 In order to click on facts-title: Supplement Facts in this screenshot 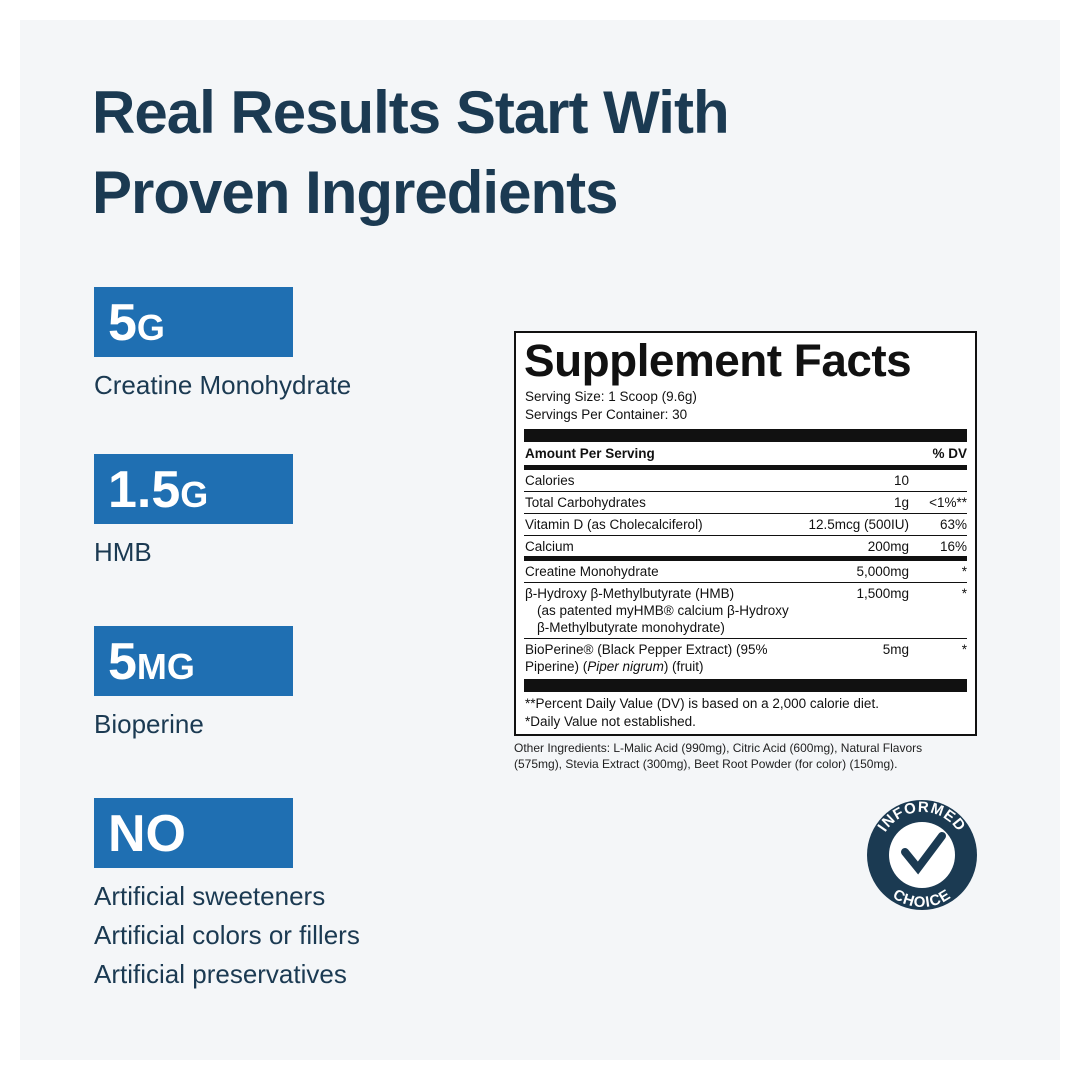, I will do `click(718, 360)`.